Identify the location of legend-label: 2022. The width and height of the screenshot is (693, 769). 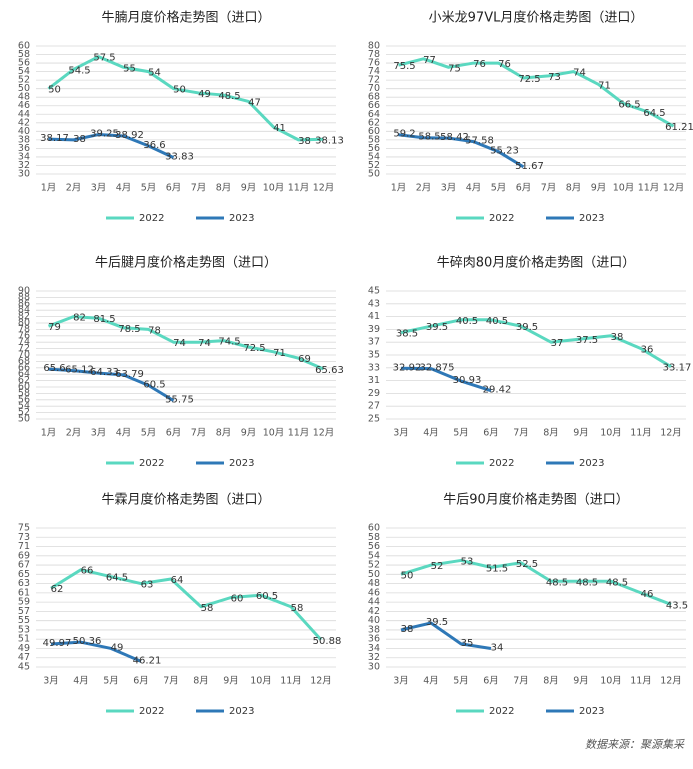
(501, 218).